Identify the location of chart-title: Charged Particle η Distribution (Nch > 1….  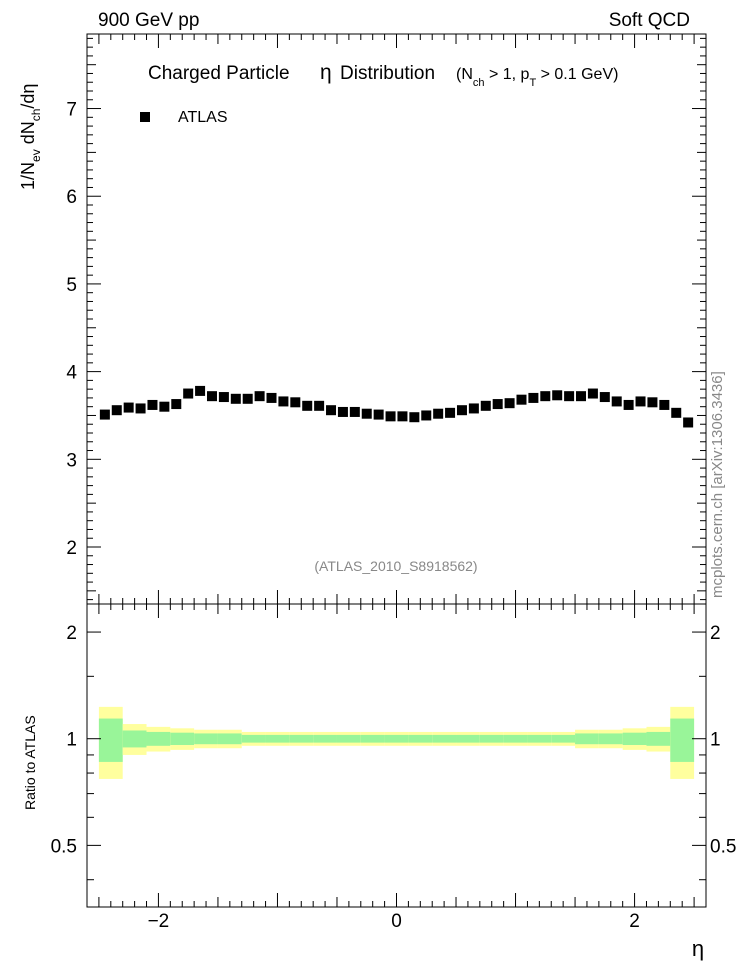
(383, 75).